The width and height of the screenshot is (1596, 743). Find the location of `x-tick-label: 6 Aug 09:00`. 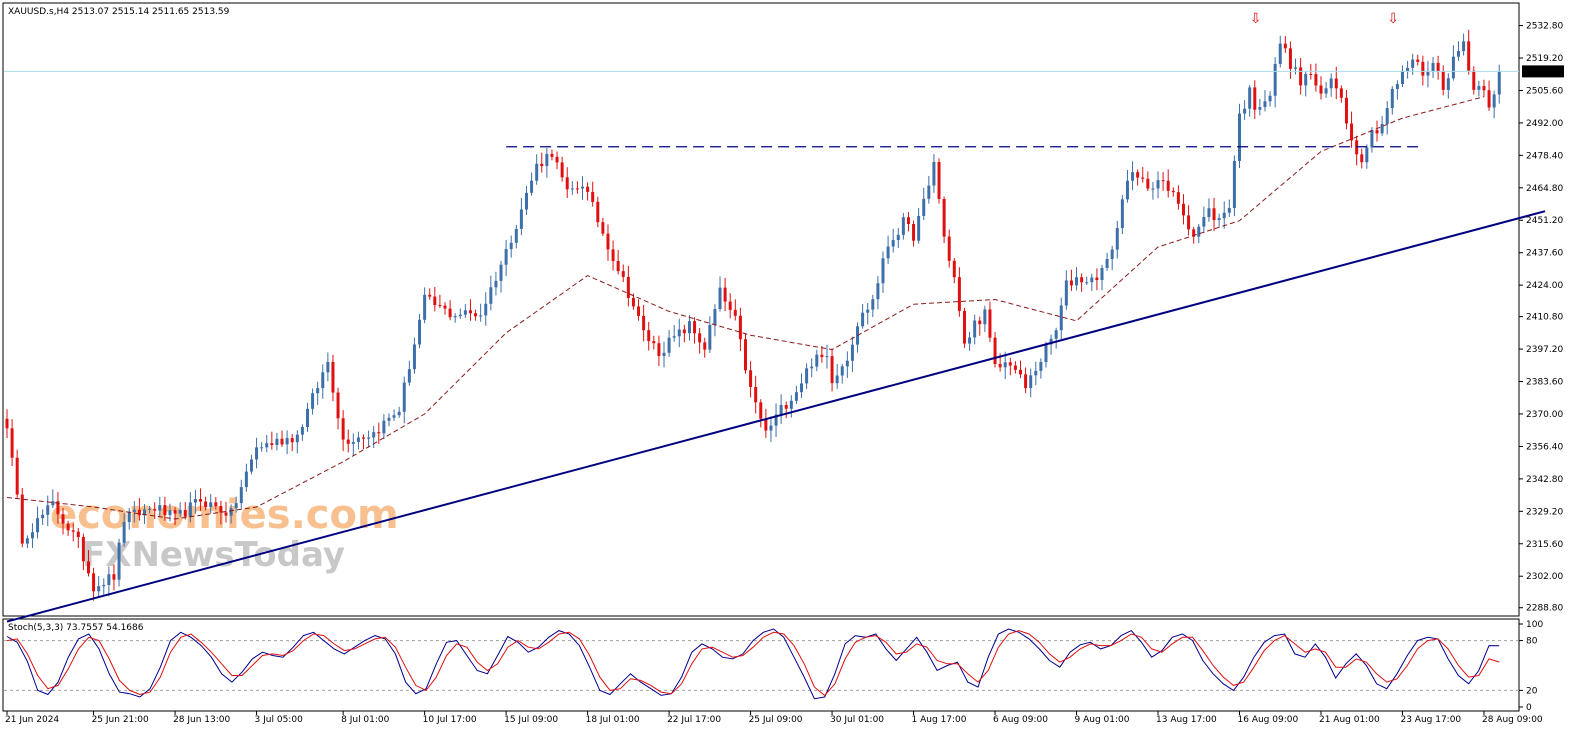

x-tick-label: 6 Aug 09:00 is located at coordinates (1020, 720).